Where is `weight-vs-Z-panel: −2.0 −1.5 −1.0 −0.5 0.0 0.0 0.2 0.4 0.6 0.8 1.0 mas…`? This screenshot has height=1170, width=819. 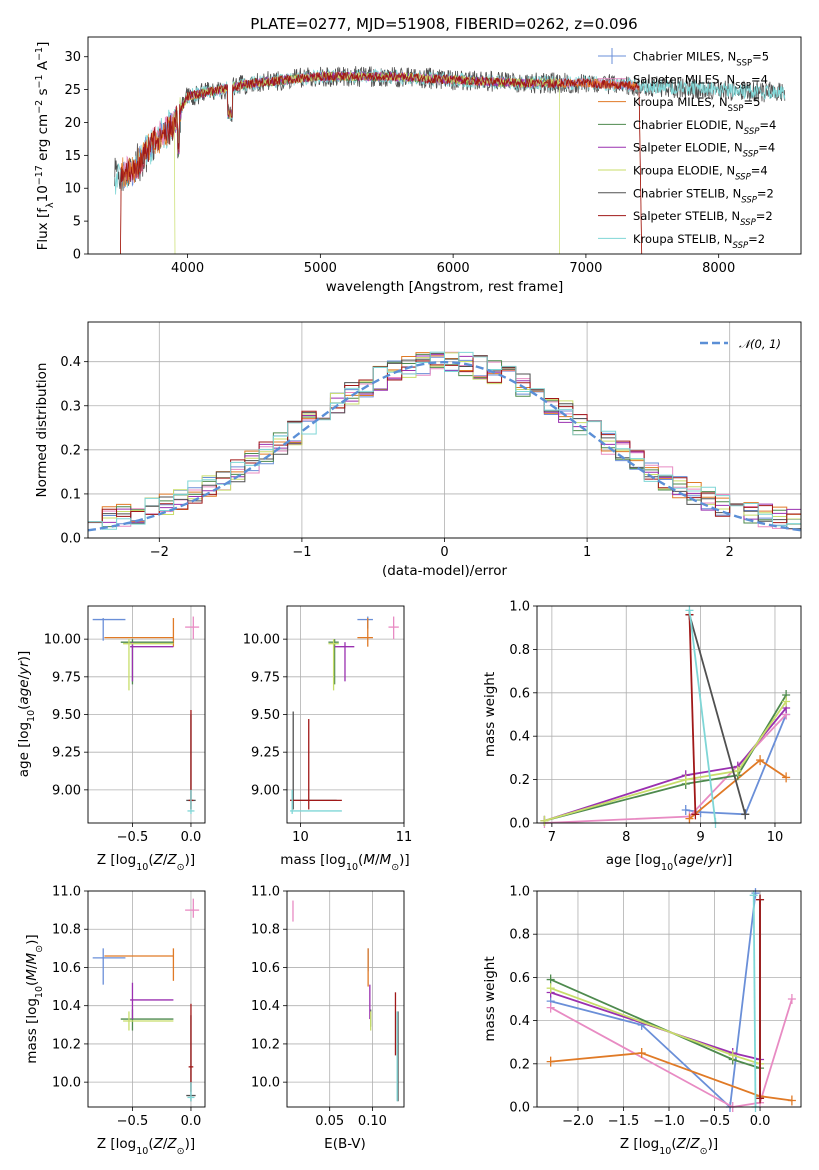
weight-vs-Z-panel: −2.0 −1.5 −1.0 −0.5 0.0 0.0 0.2 0.4 0.6 0.8 1.0 mas… is located at coordinates (642, 1007).